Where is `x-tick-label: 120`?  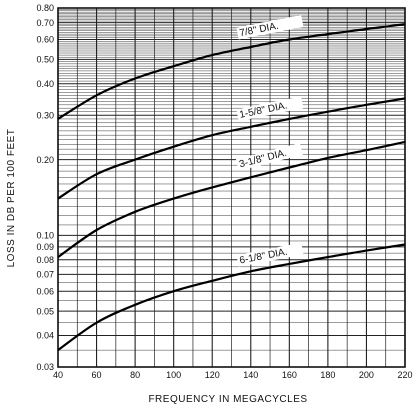
x-tick-label: 120 is located at coordinates (212, 375).